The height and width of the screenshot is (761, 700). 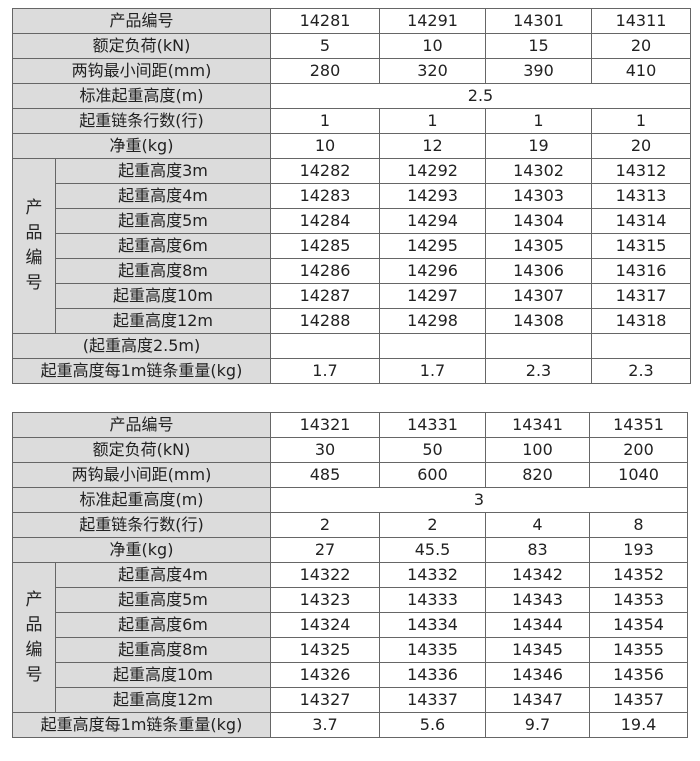 I want to click on row-label: 两钩最小间距(mm), so click(x=141, y=71).